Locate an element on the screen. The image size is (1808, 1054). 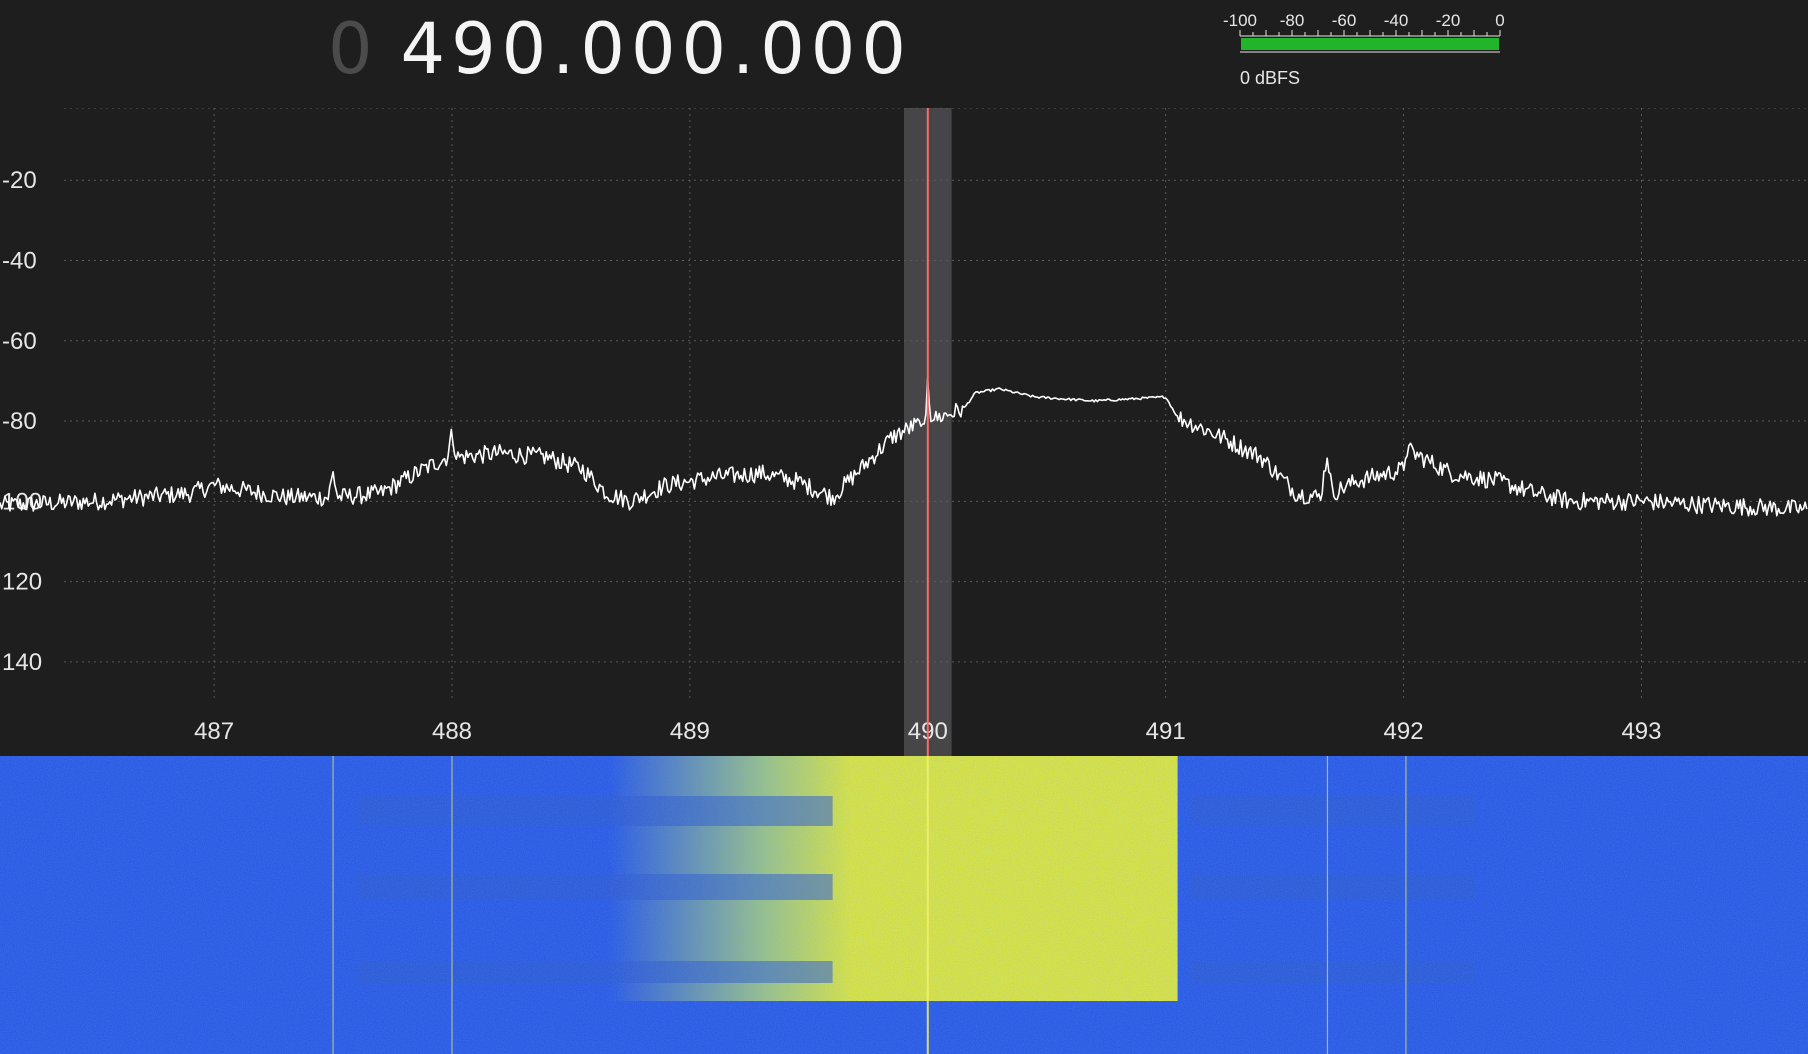
y-tick-label: 140 is located at coordinates (22, 662).